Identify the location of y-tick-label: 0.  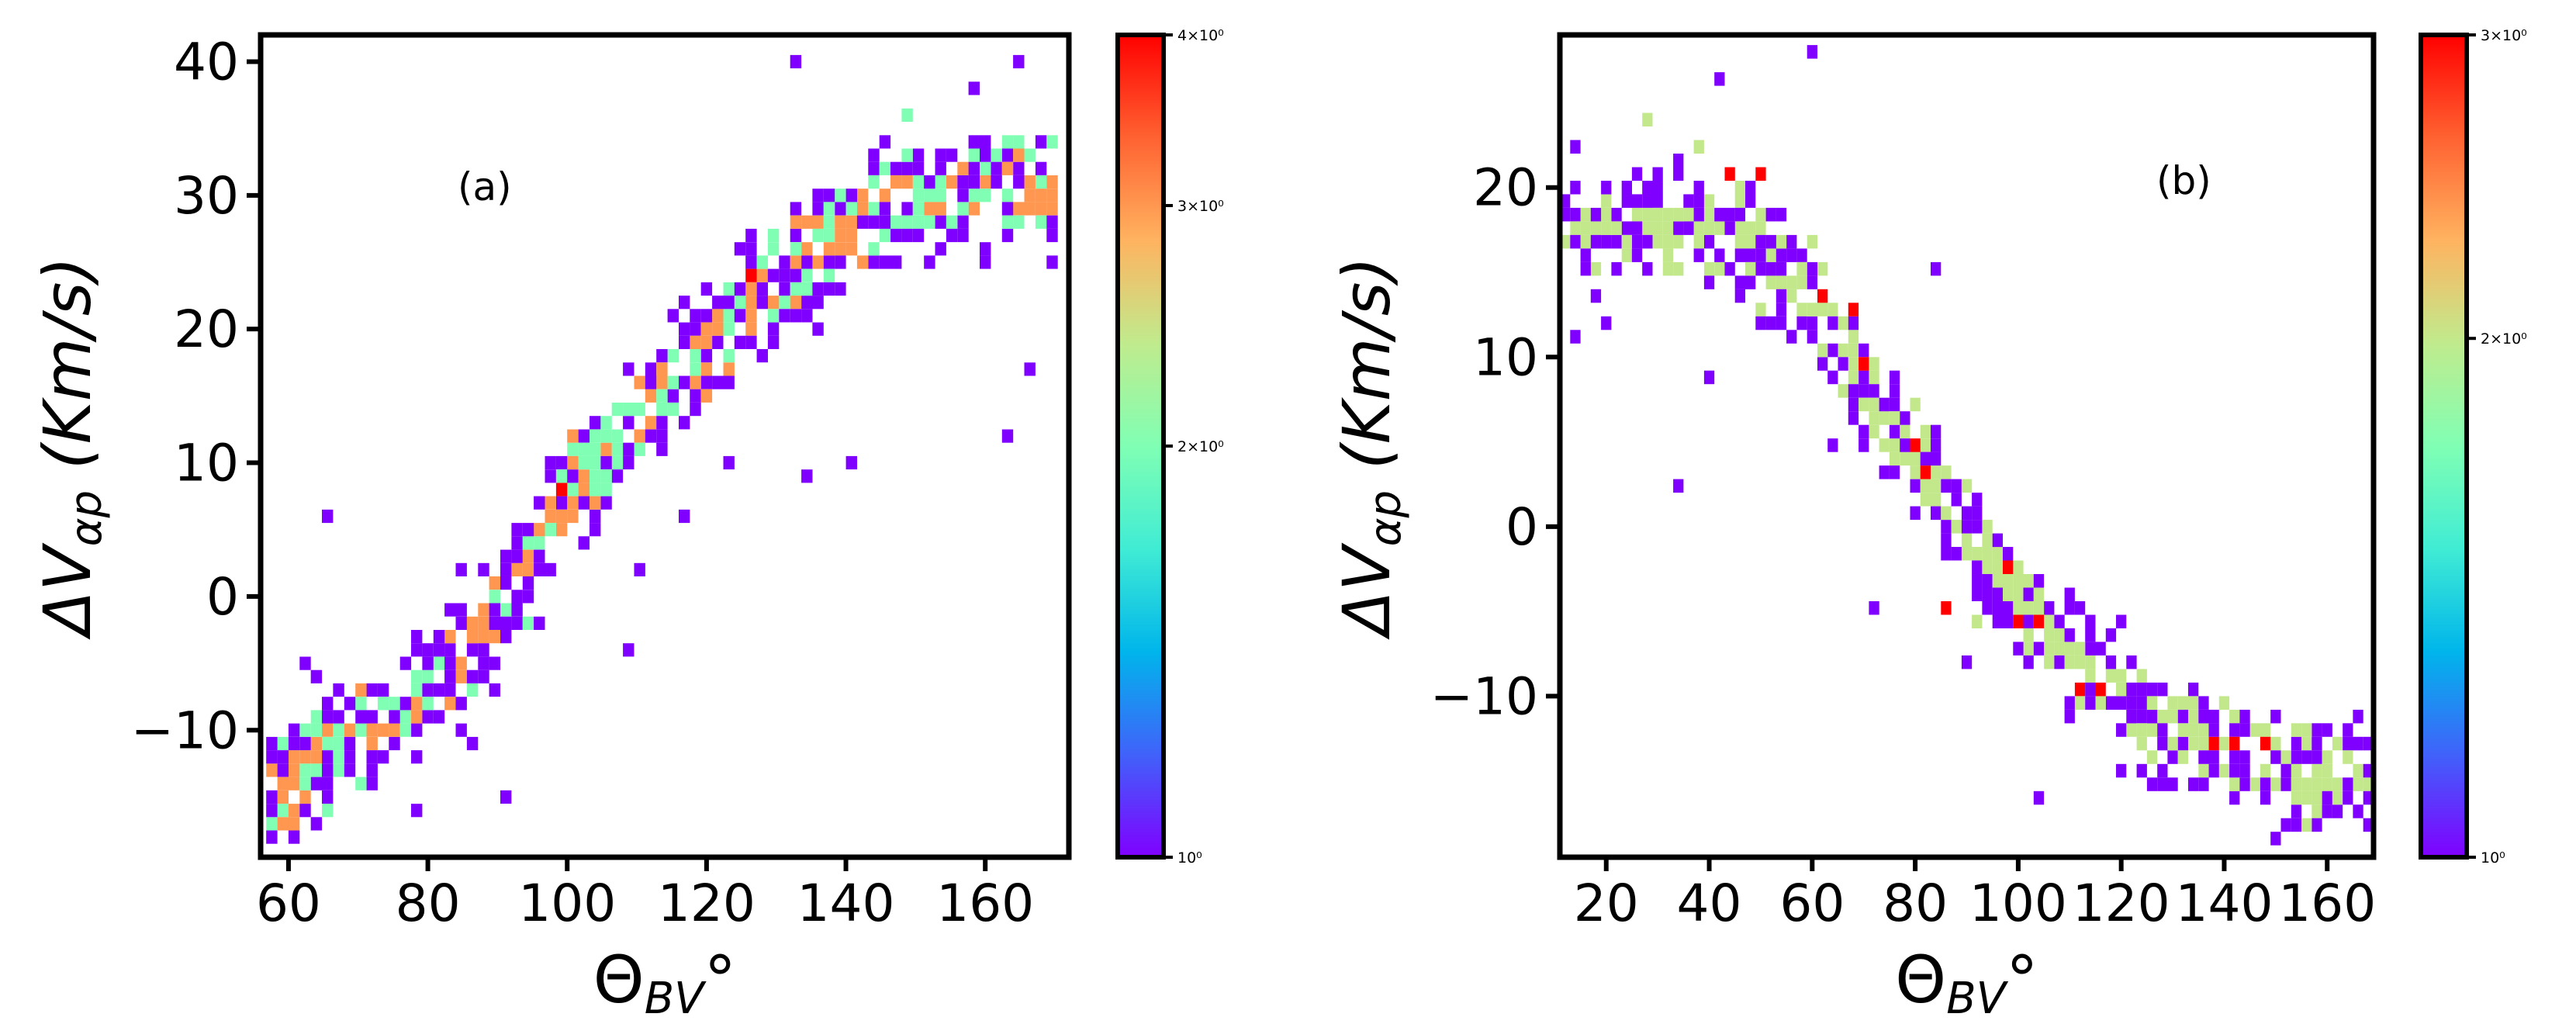
(222, 597).